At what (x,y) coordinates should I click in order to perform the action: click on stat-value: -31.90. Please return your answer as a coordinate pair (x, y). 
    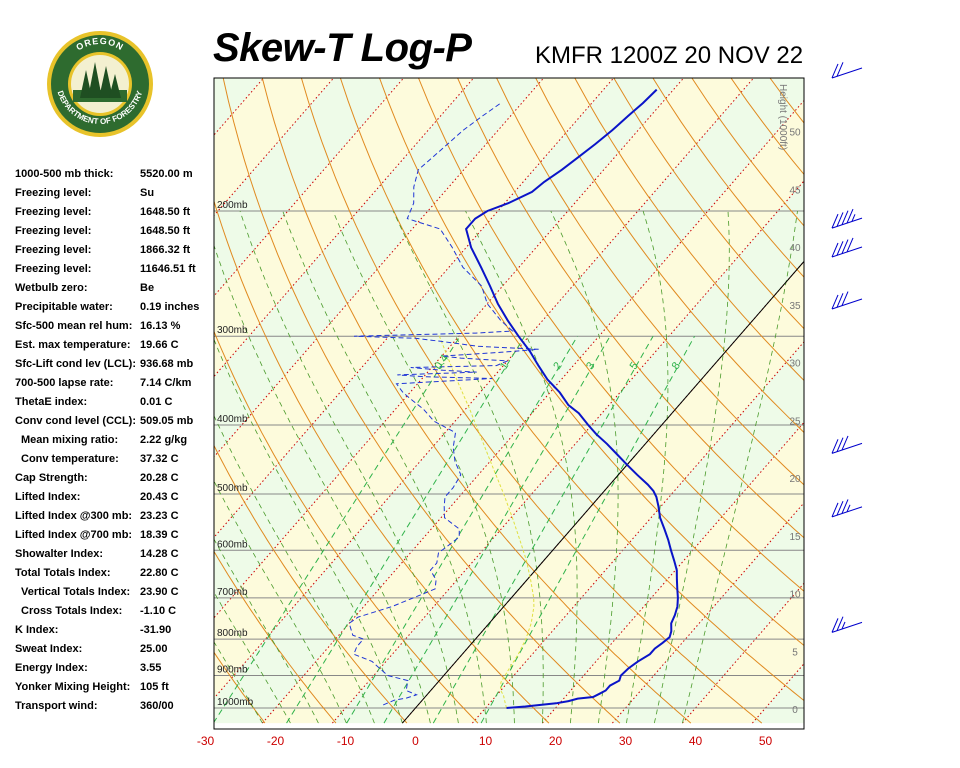
    Looking at the image, I should click on (156, 630).